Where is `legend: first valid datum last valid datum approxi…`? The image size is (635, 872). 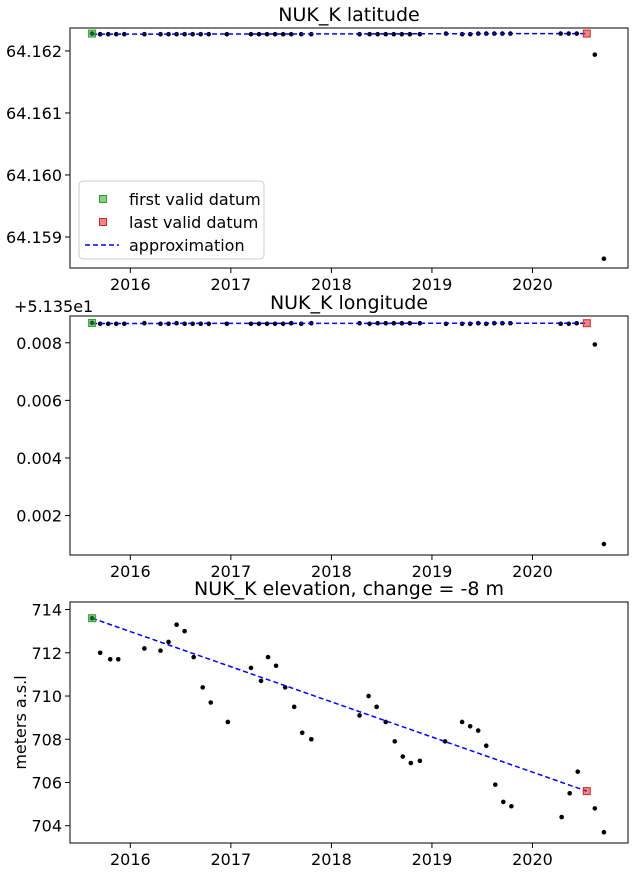 legend: first valid datum last valid datum approxi… is located at coordinates (171, 220).